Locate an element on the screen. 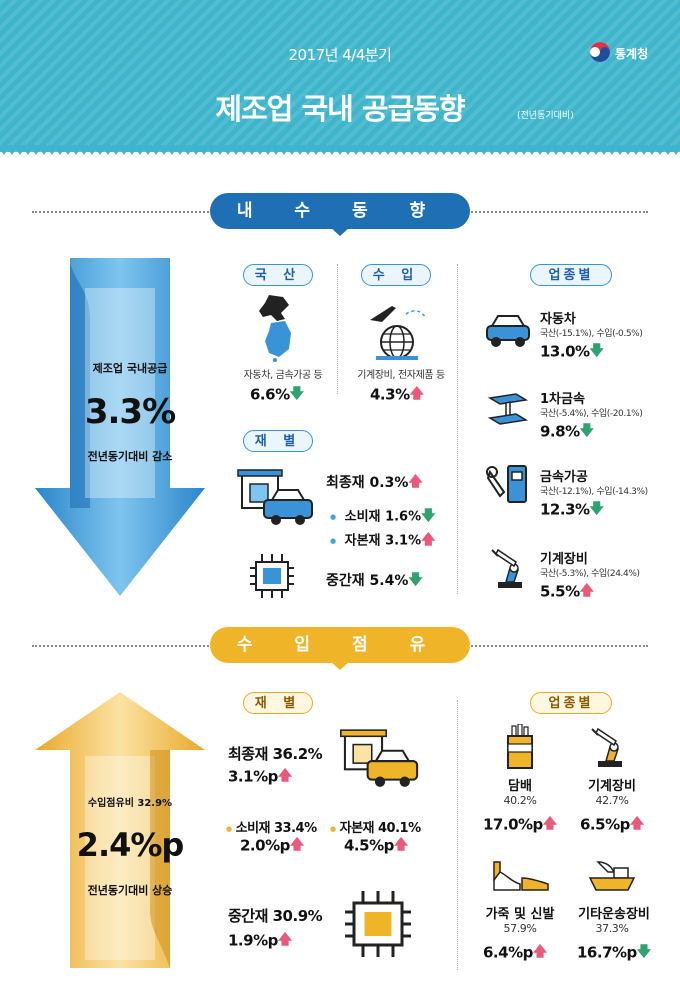 The image size is (680, 1002). s1-ind1-value-row: 13.0%🡇 is located at coordinates (572, 352).